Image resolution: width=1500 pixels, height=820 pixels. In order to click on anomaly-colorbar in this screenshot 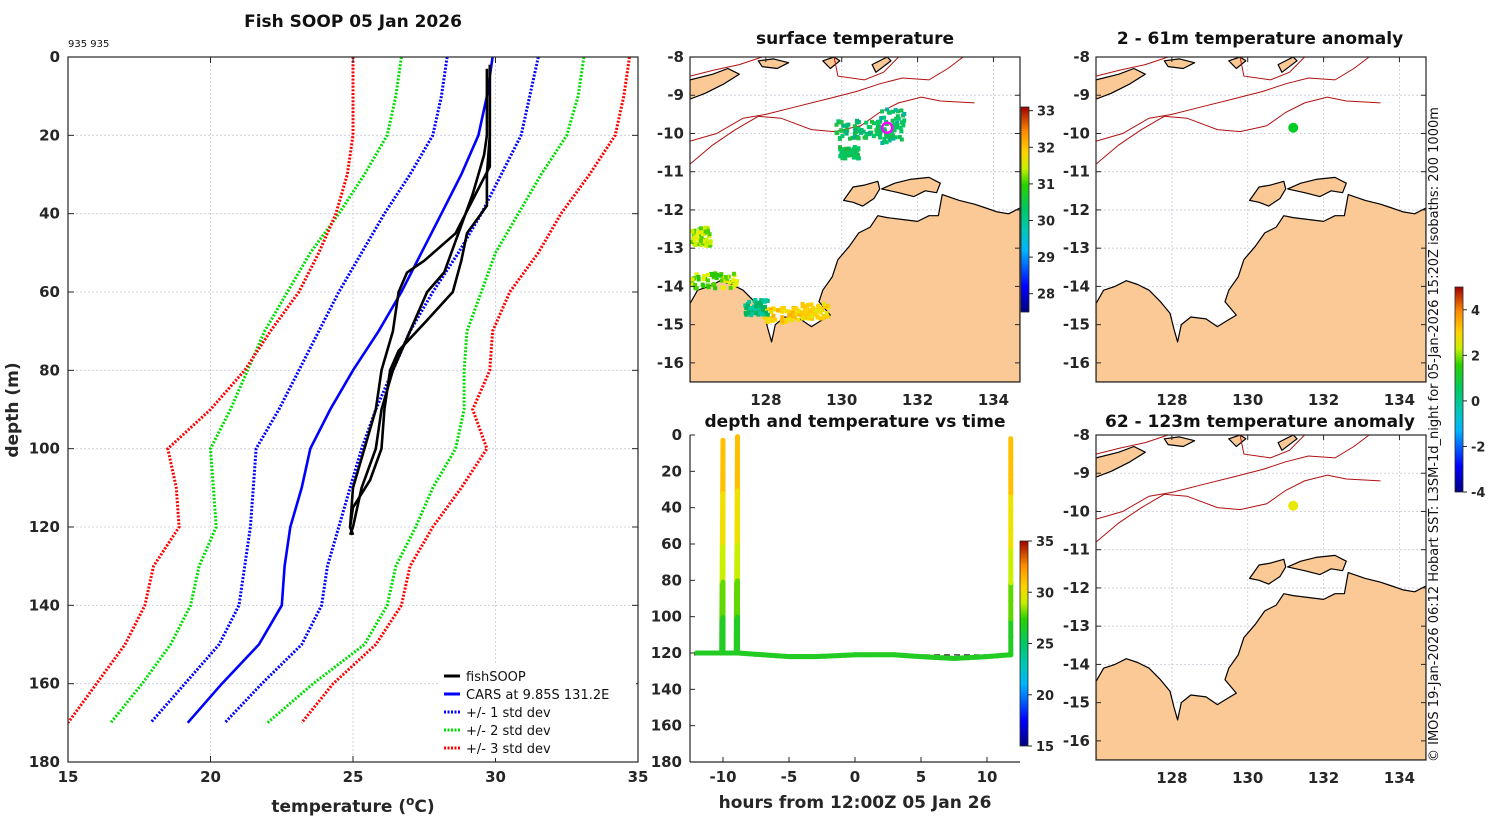, I will do `click(1459, 389)`.